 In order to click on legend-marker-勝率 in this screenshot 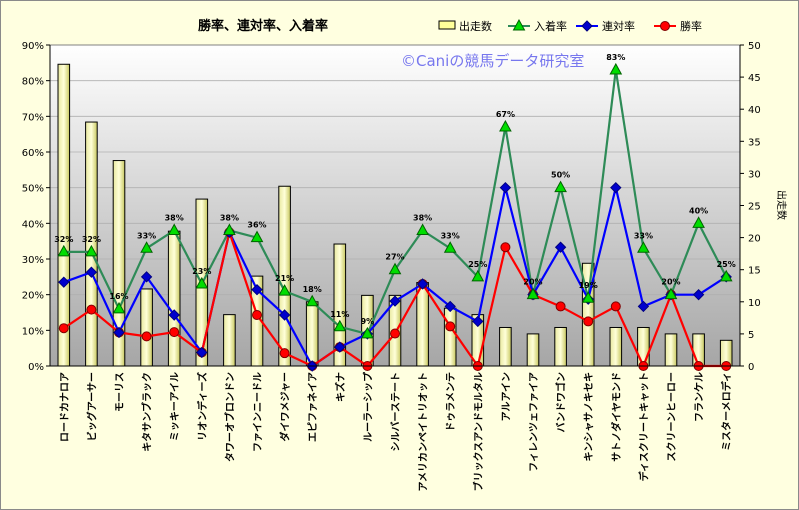, I will do `click(665, 26)`.